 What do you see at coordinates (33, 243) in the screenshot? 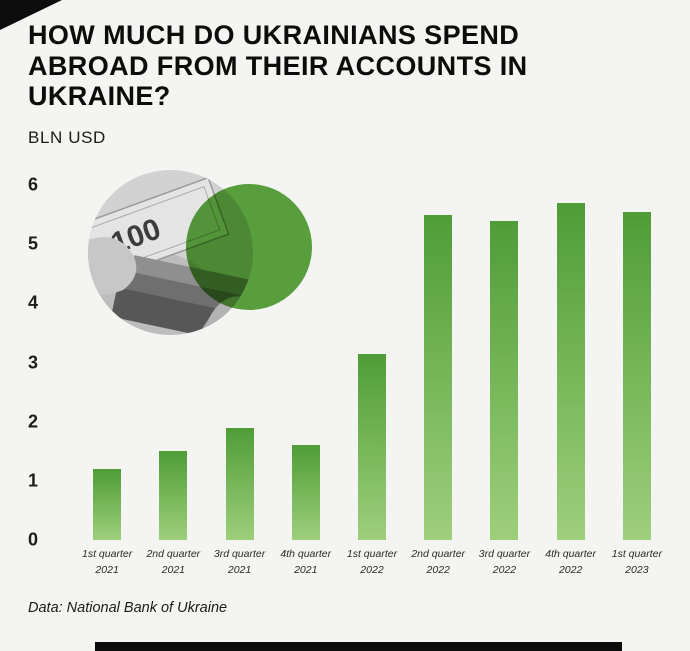
I see `y-tick-label: 5` at bounding box center [33, 243].